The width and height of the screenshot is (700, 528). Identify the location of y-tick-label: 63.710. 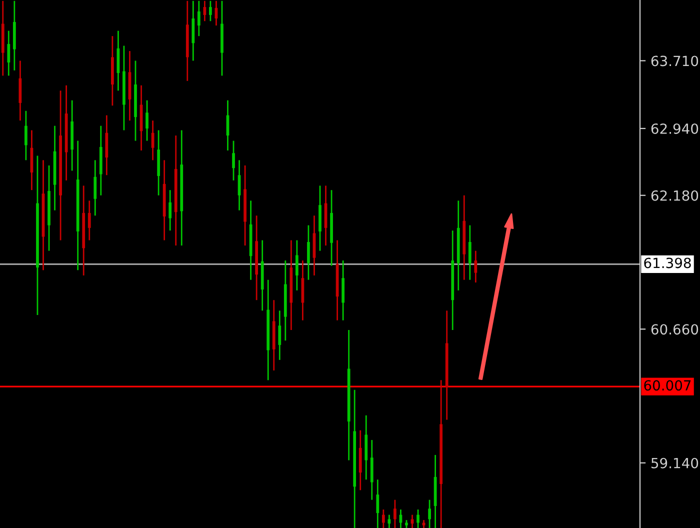
(674, 61).